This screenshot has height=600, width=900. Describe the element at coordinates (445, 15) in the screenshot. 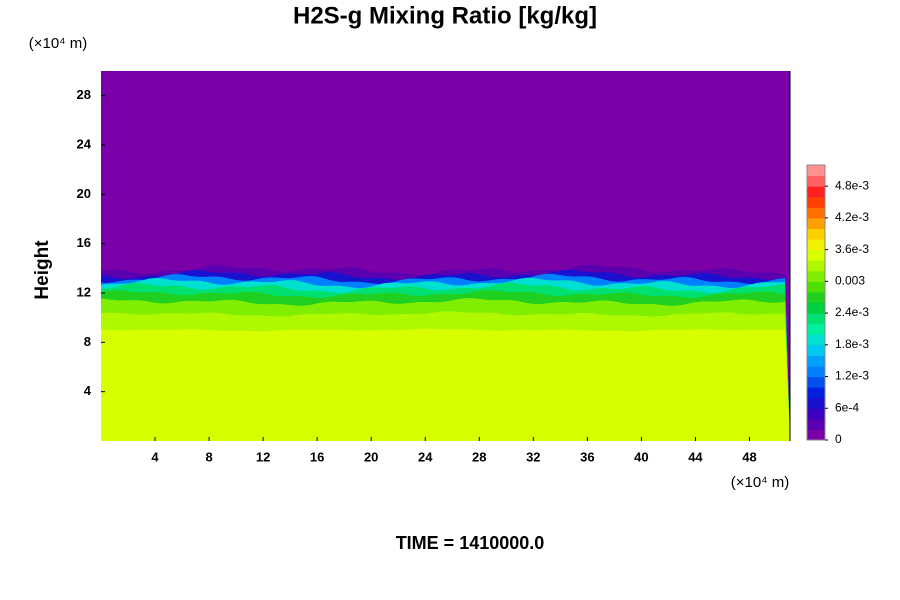

I see `chart-title: H2S-g Mixing Ratio [kg/kg]` at that location.